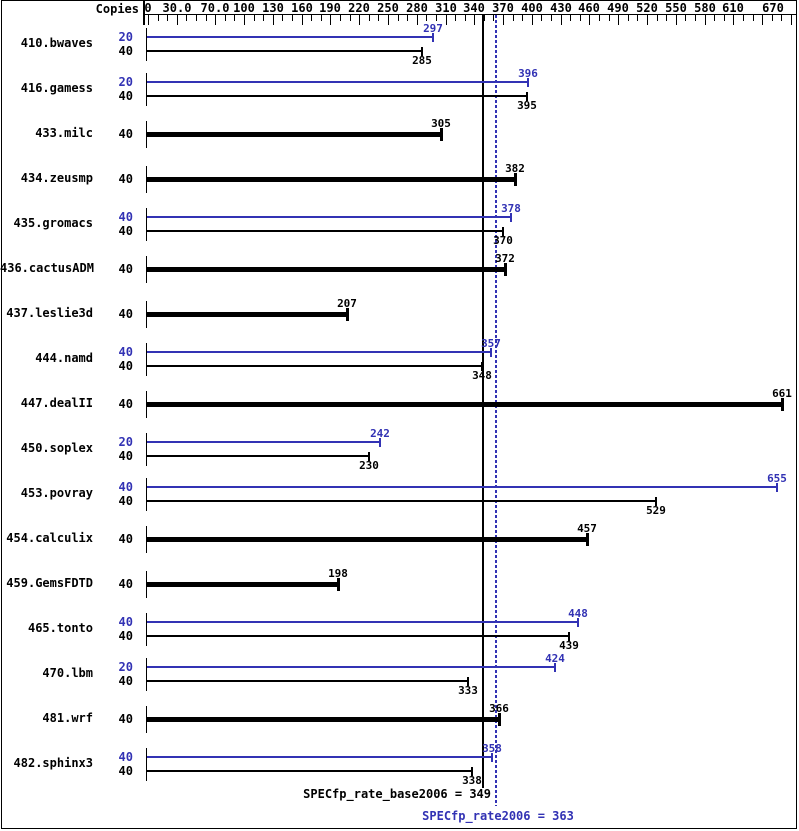 This screenshot has width=799, height=831. I want to click on value-label: 439, so click(569, 645).